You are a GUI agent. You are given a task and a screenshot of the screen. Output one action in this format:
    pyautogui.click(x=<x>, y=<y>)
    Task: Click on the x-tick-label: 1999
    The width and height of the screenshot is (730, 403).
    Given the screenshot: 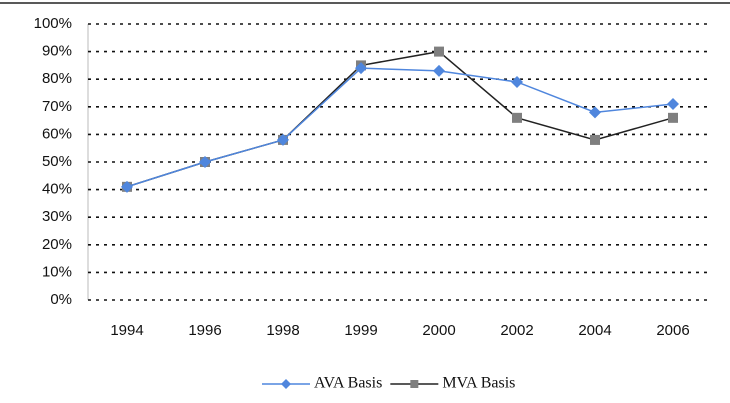 What is the action you would take?
    pyautogui.click(x=360, y=330)
    